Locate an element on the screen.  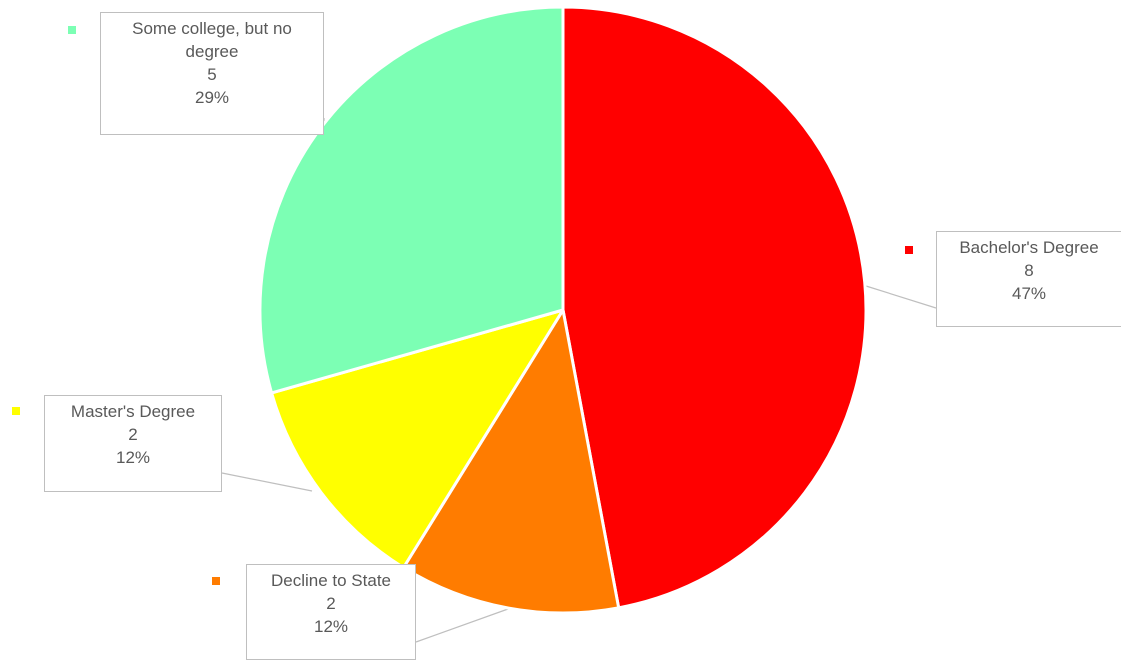
slice-decline is located at coordinates (511, 461).